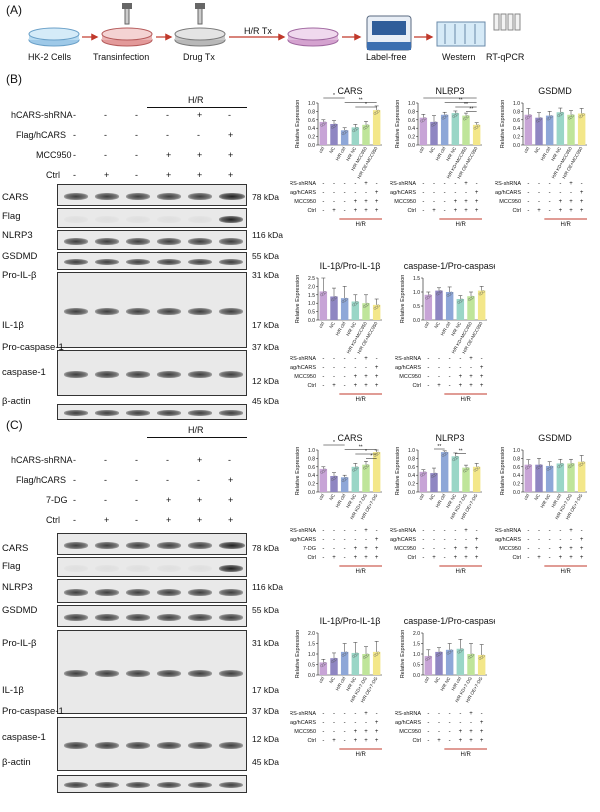 Image resolution: width=600 pixels, height=812 pixels. Describe the element at coordinates (450, 96) in the screenshot. I see `sig-label: *` at that location.